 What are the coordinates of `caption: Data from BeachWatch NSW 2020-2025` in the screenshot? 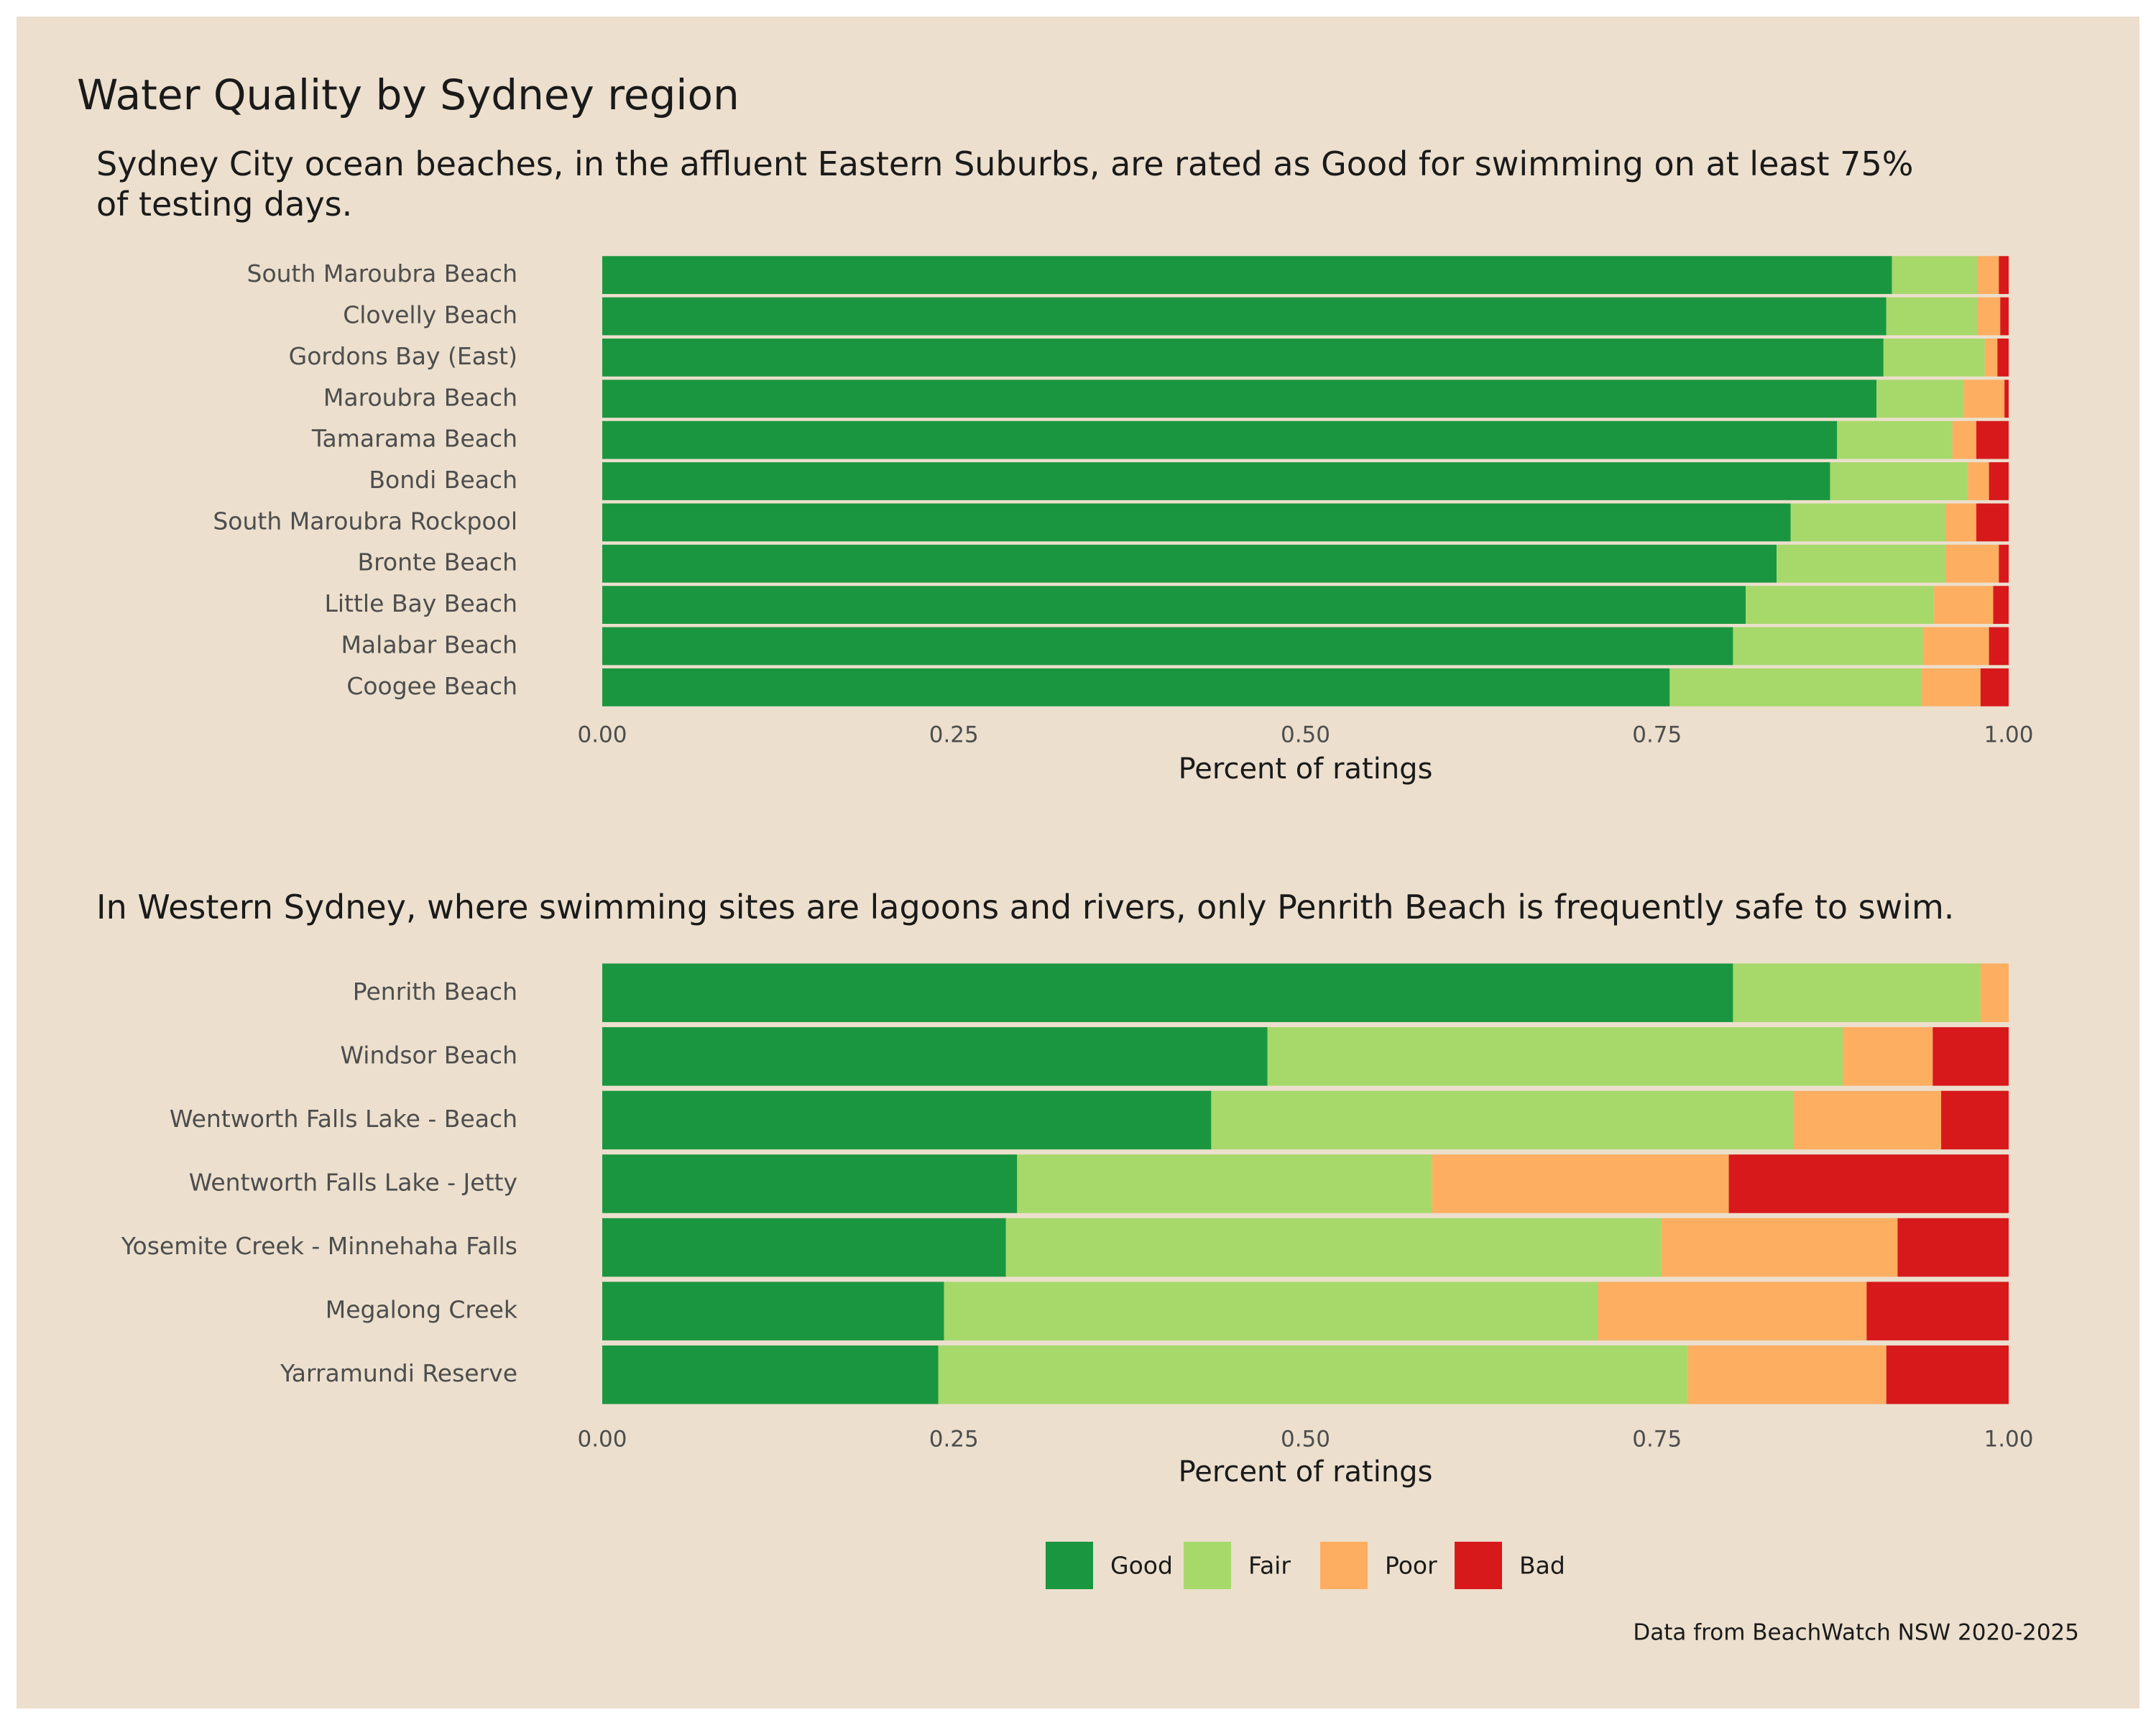 It's located at (1856, 1633).